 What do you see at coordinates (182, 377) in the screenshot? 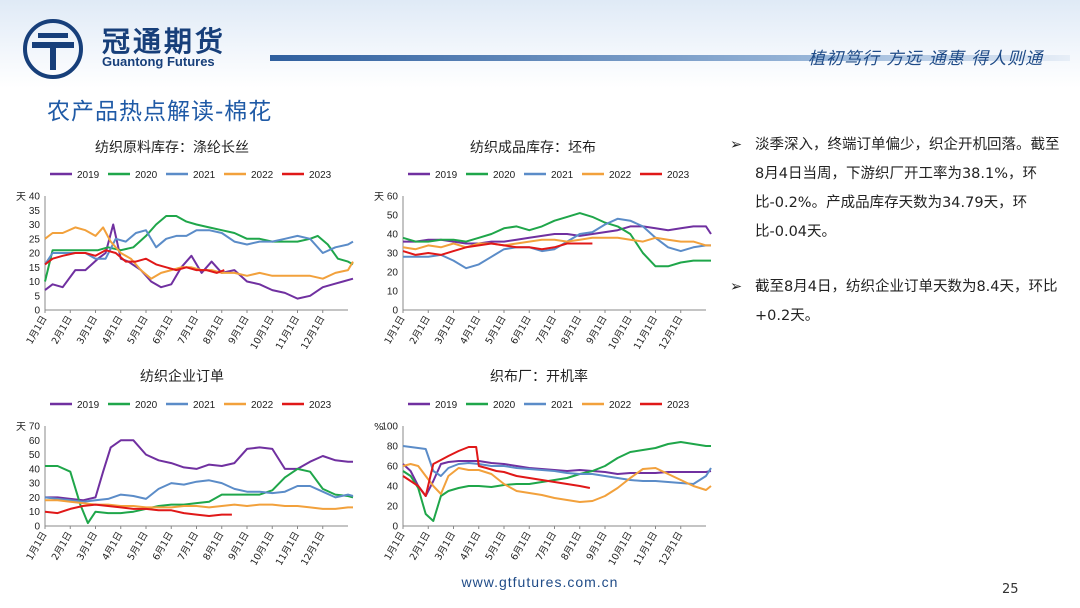
I see `chart-title-orders: 纺织企业订单` at bounding box center [182, 377].